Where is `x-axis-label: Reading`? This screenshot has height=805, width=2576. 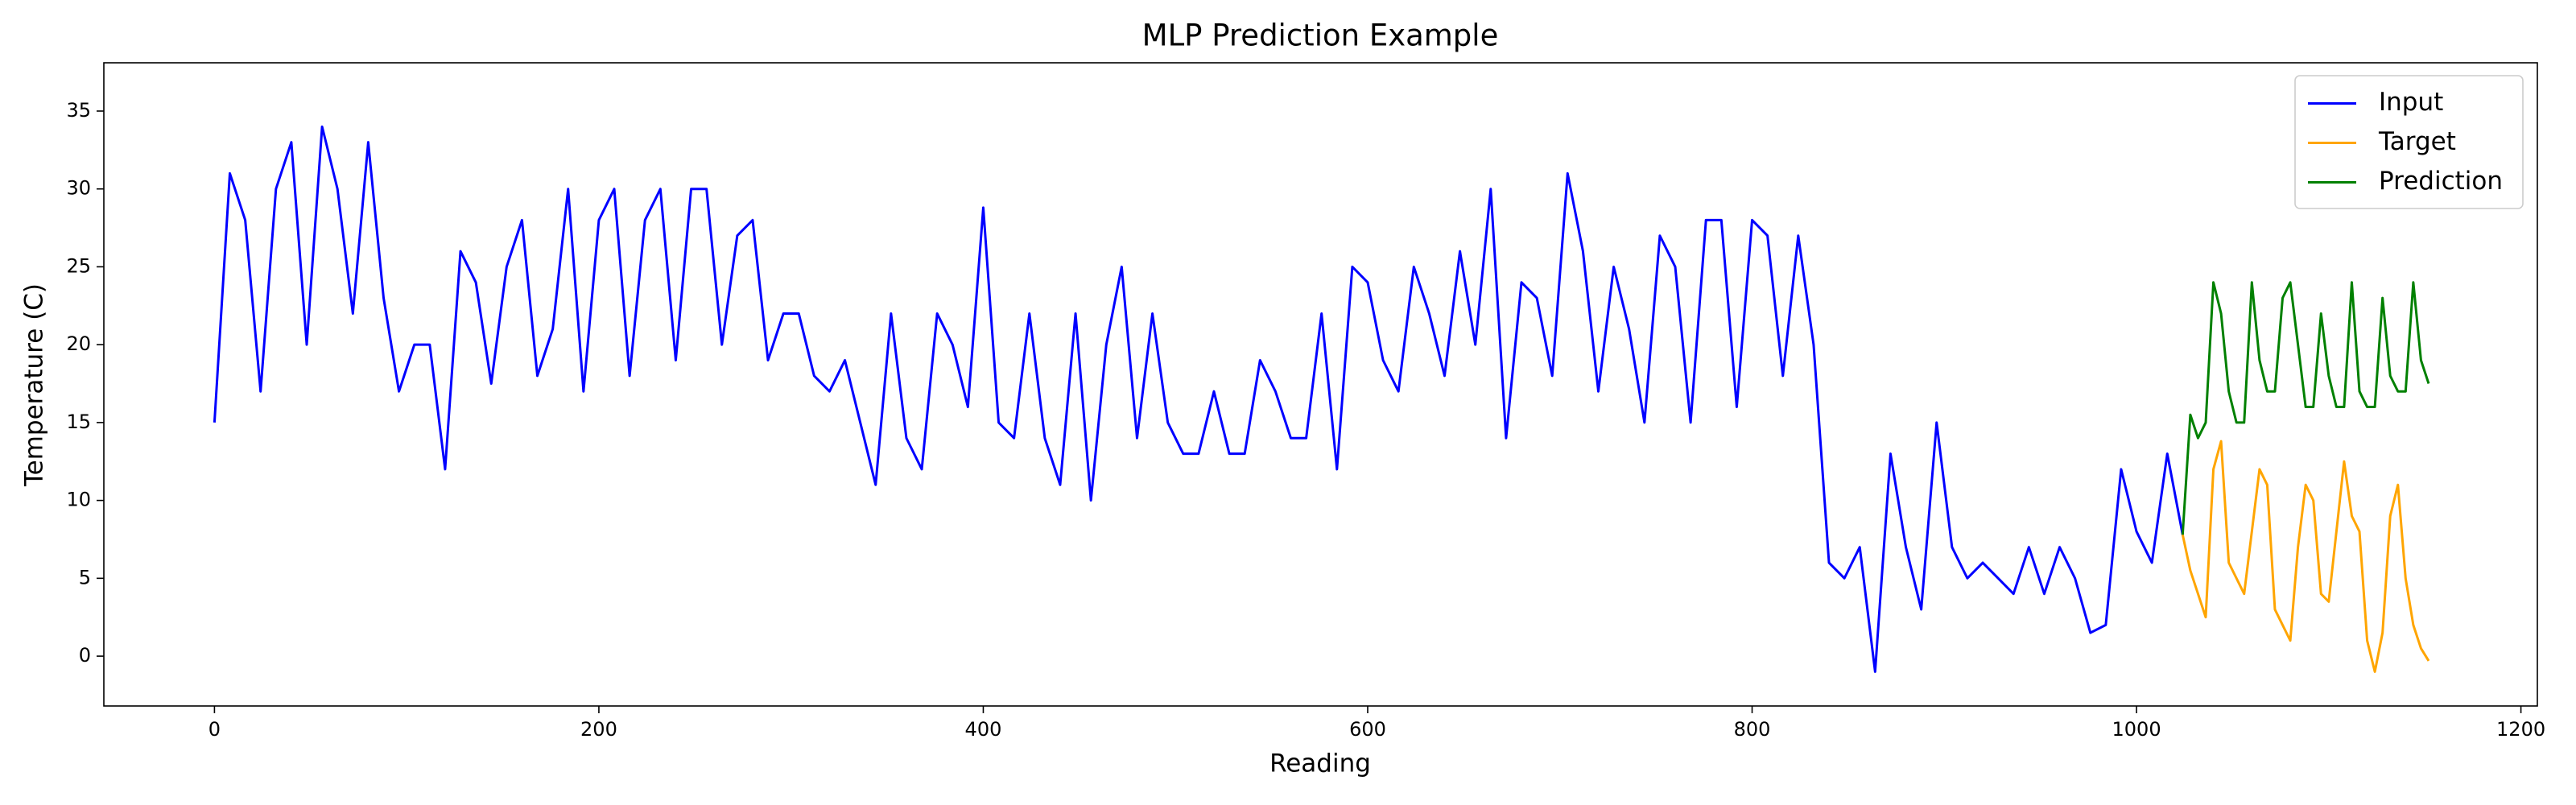
x-axis-label: Reading is located at coordinates (1320, 763).